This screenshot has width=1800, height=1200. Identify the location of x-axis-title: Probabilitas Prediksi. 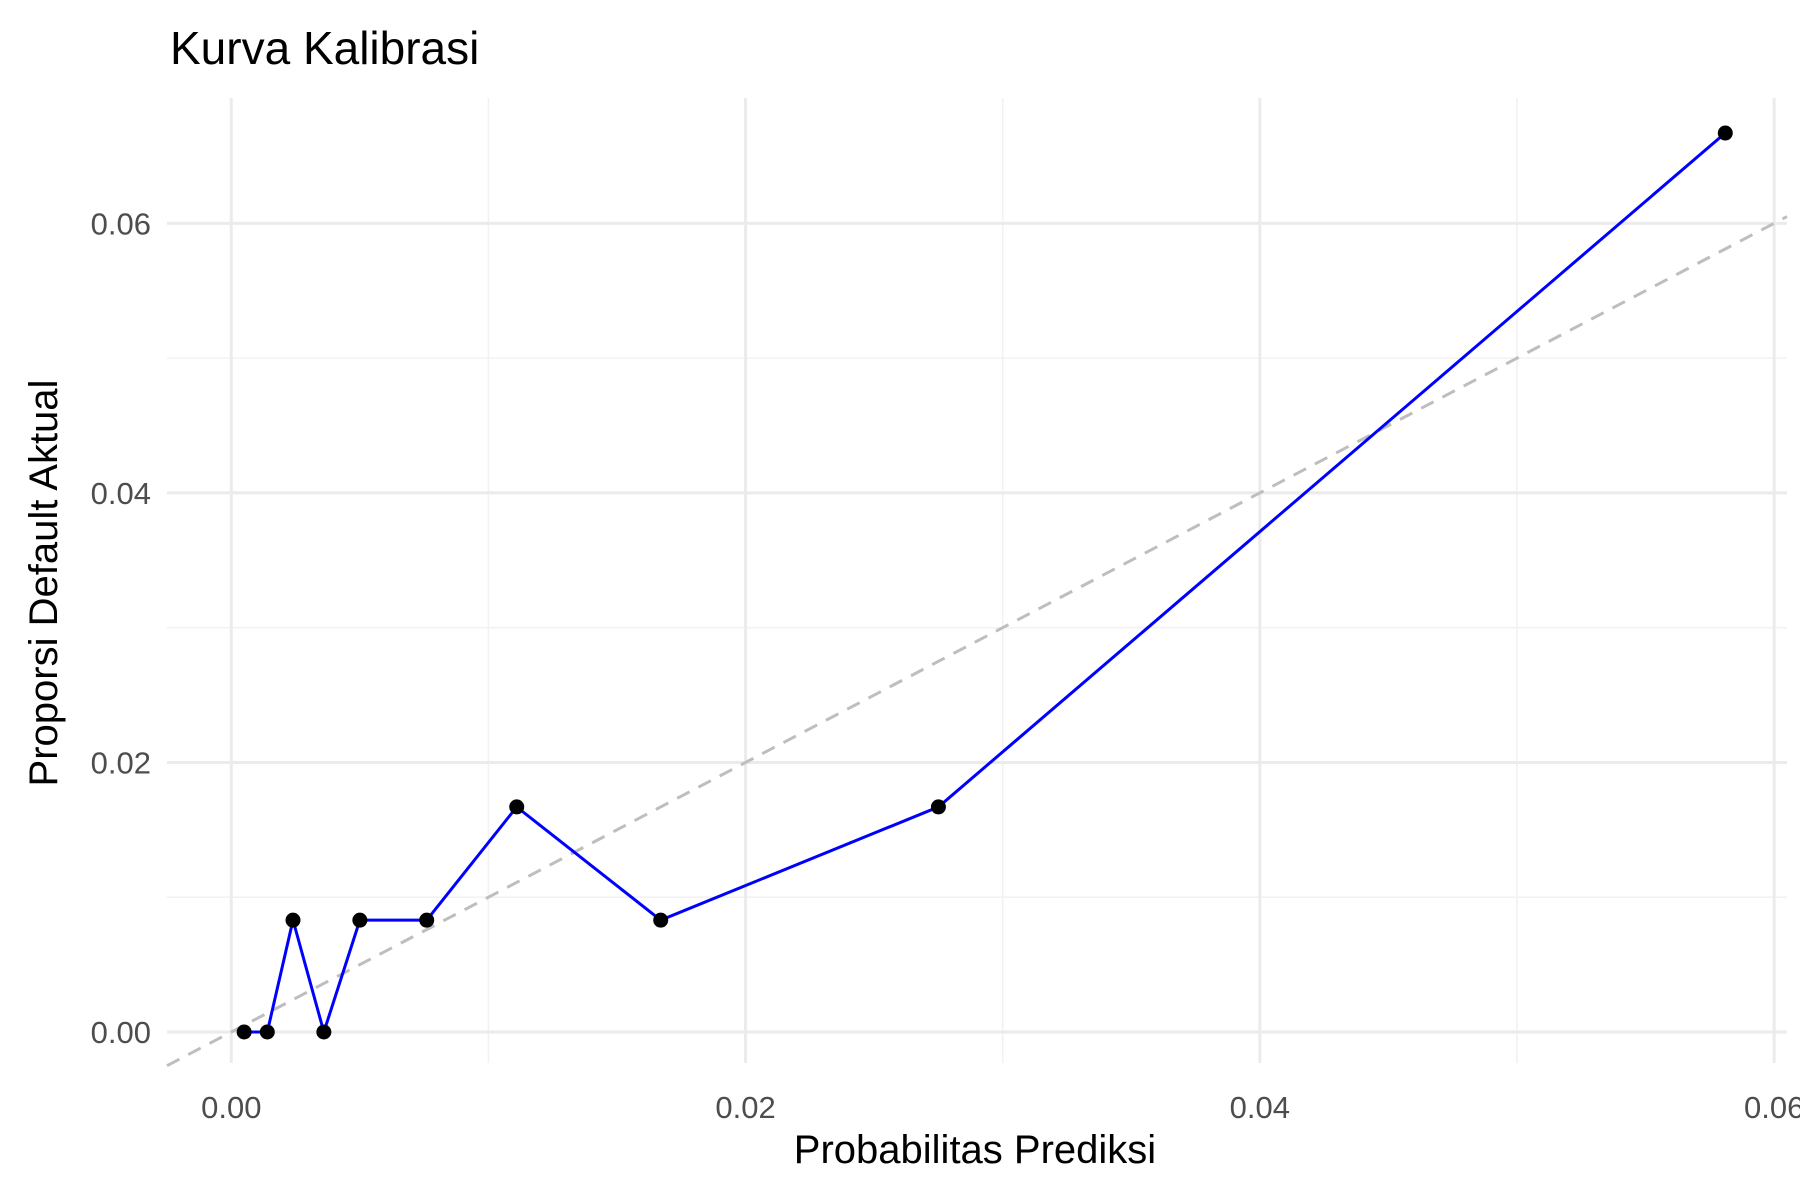
(975, 1150).